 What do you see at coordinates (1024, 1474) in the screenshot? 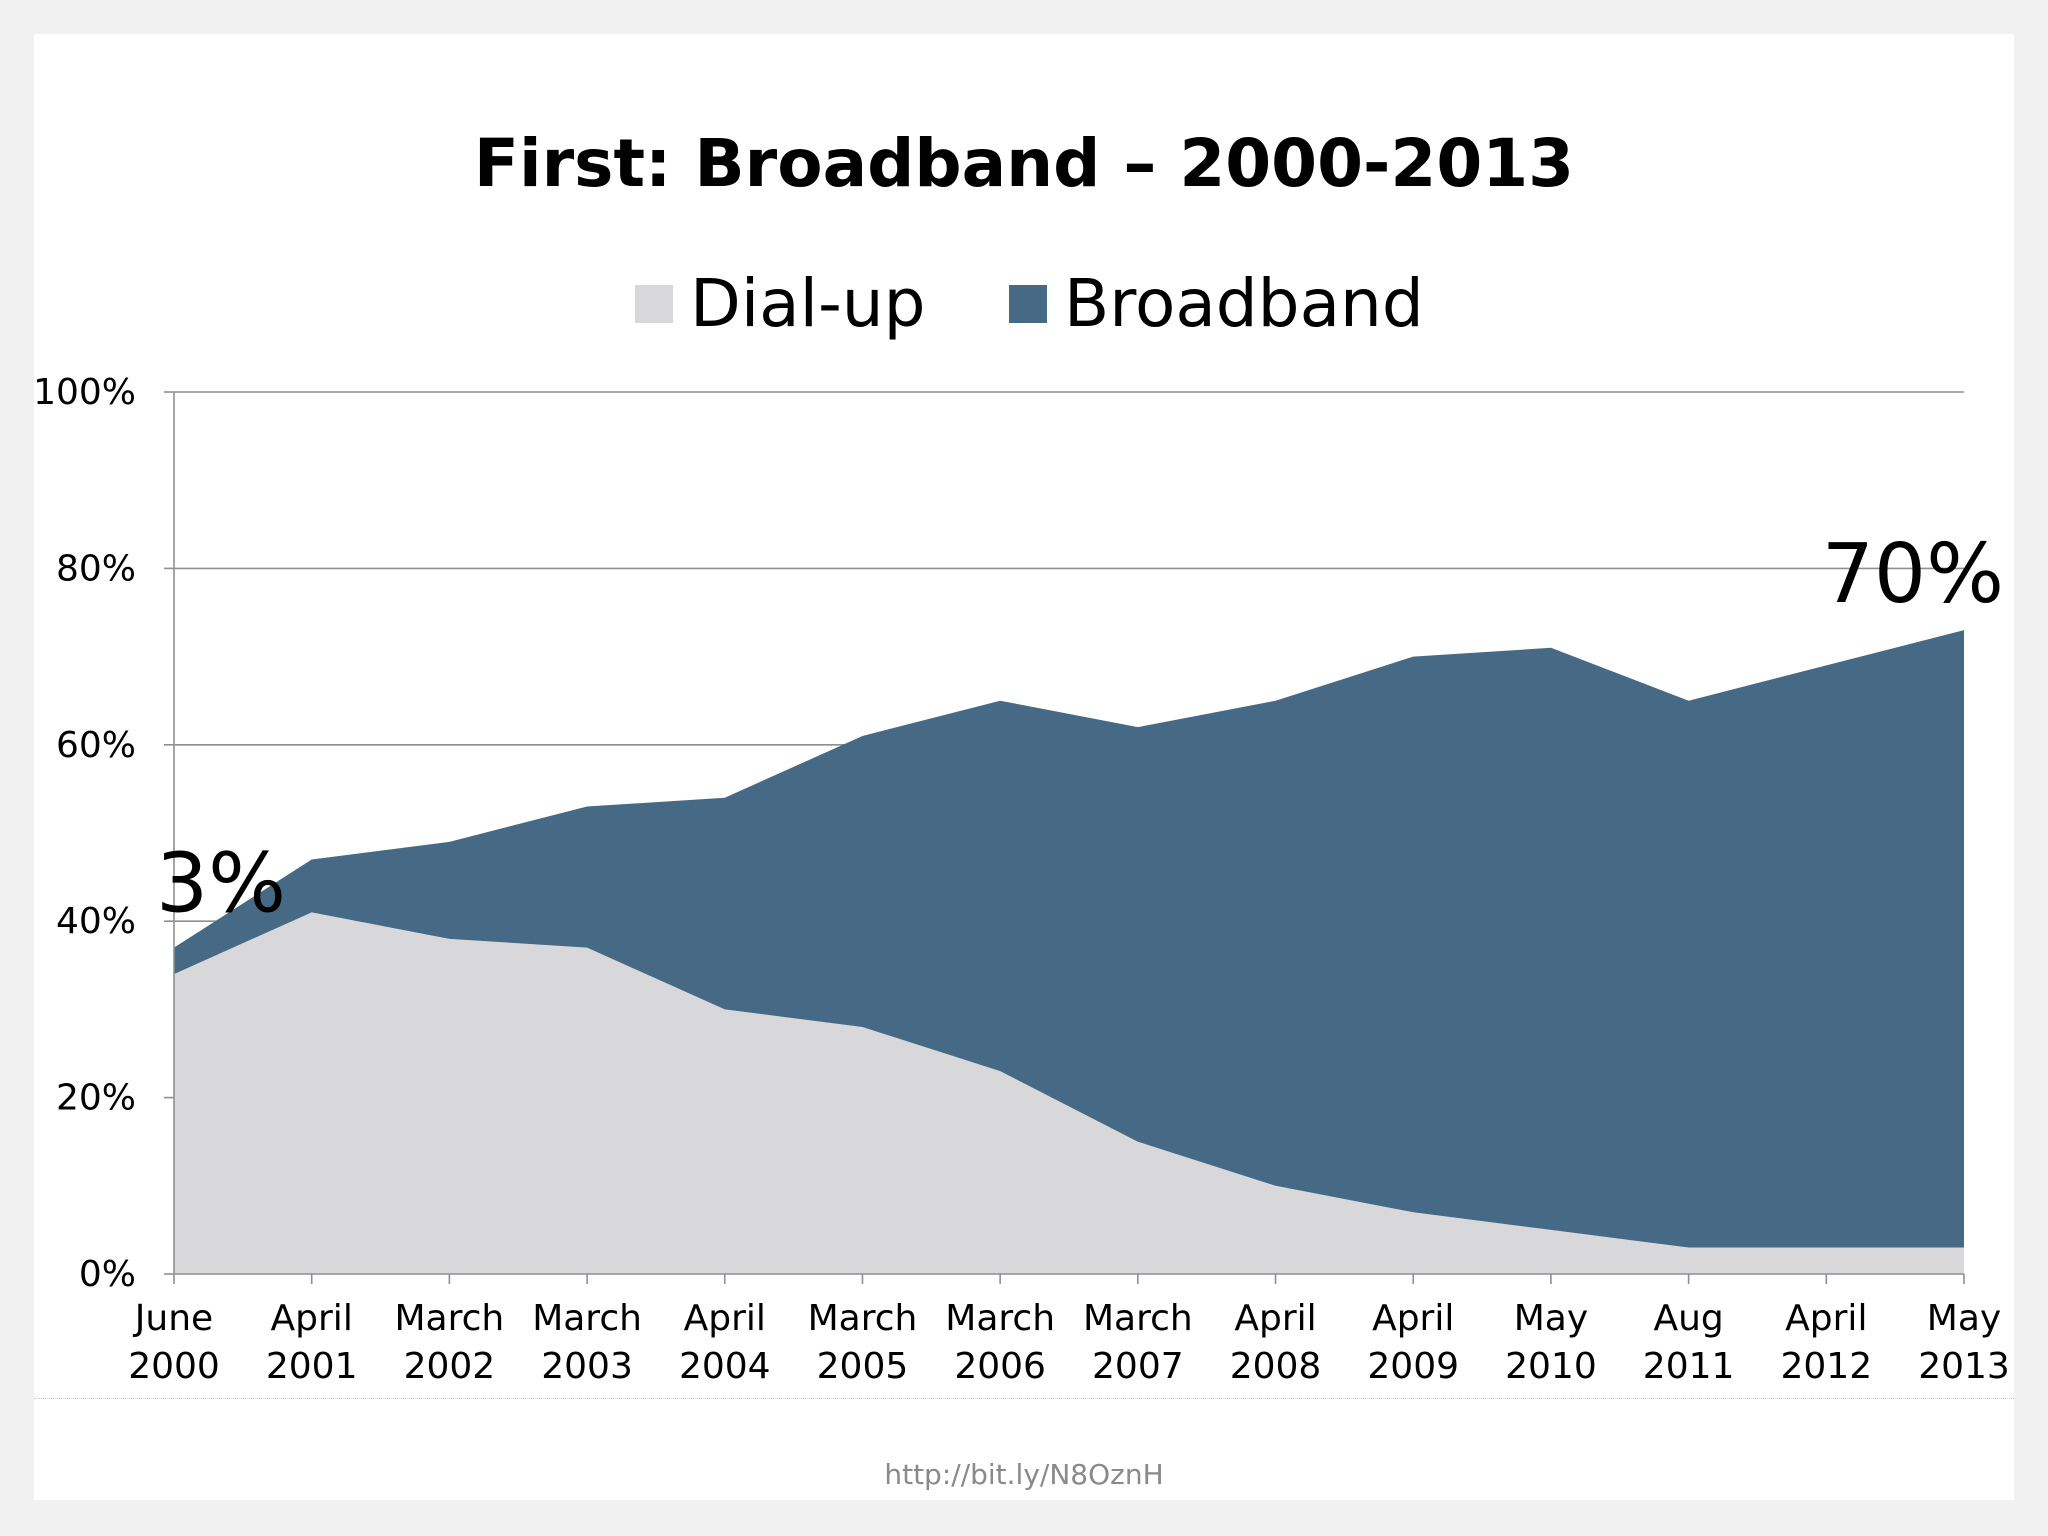
I see `footer-link: http://bit.ly/N8OznH` at bounding box center [1024, 1474].